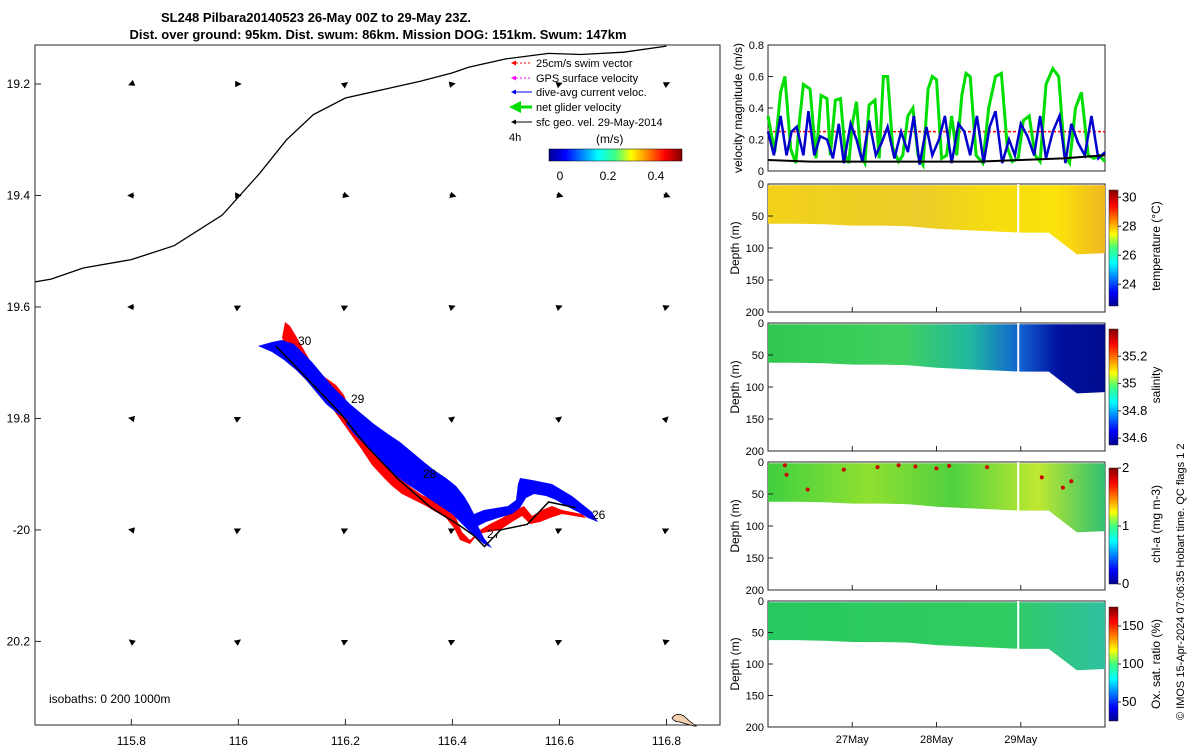  Describe the element at coordinates (238, 741) in the screenshot. I see `map-x-tick-label: 116` at that location.